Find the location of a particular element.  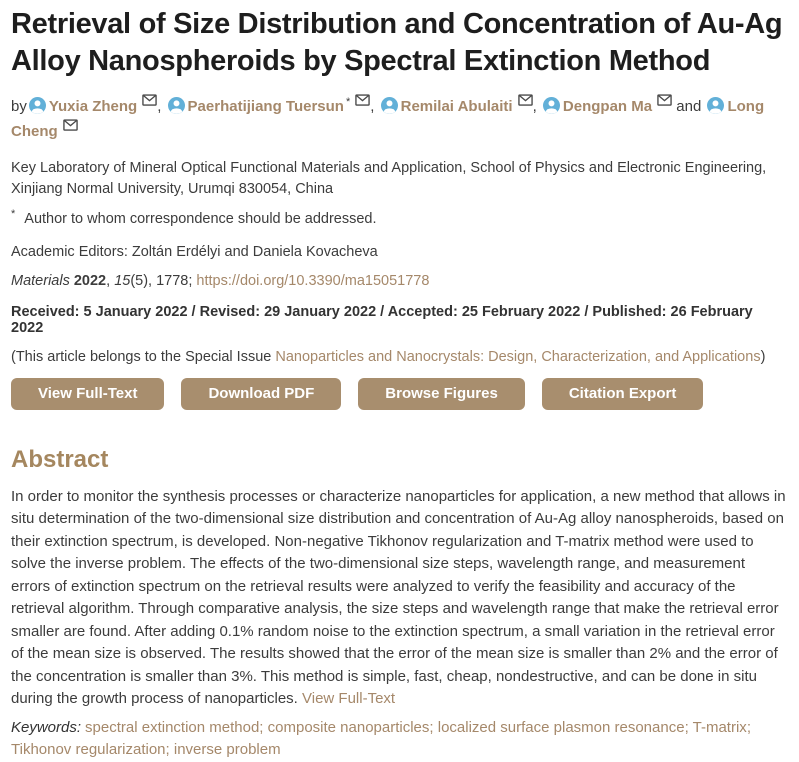

keyword-link: composite nanoparticles is located at coordinates (348, 727).